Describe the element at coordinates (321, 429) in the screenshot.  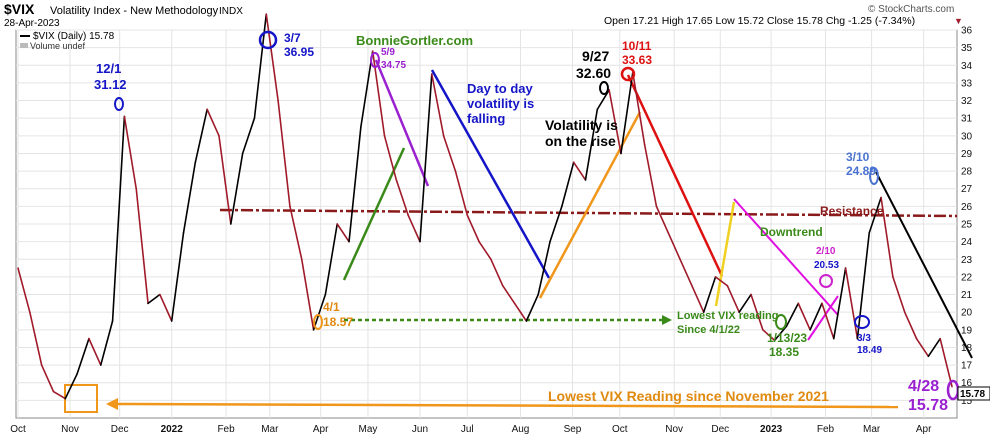
I see `x-tick-label: Apr` at that location.